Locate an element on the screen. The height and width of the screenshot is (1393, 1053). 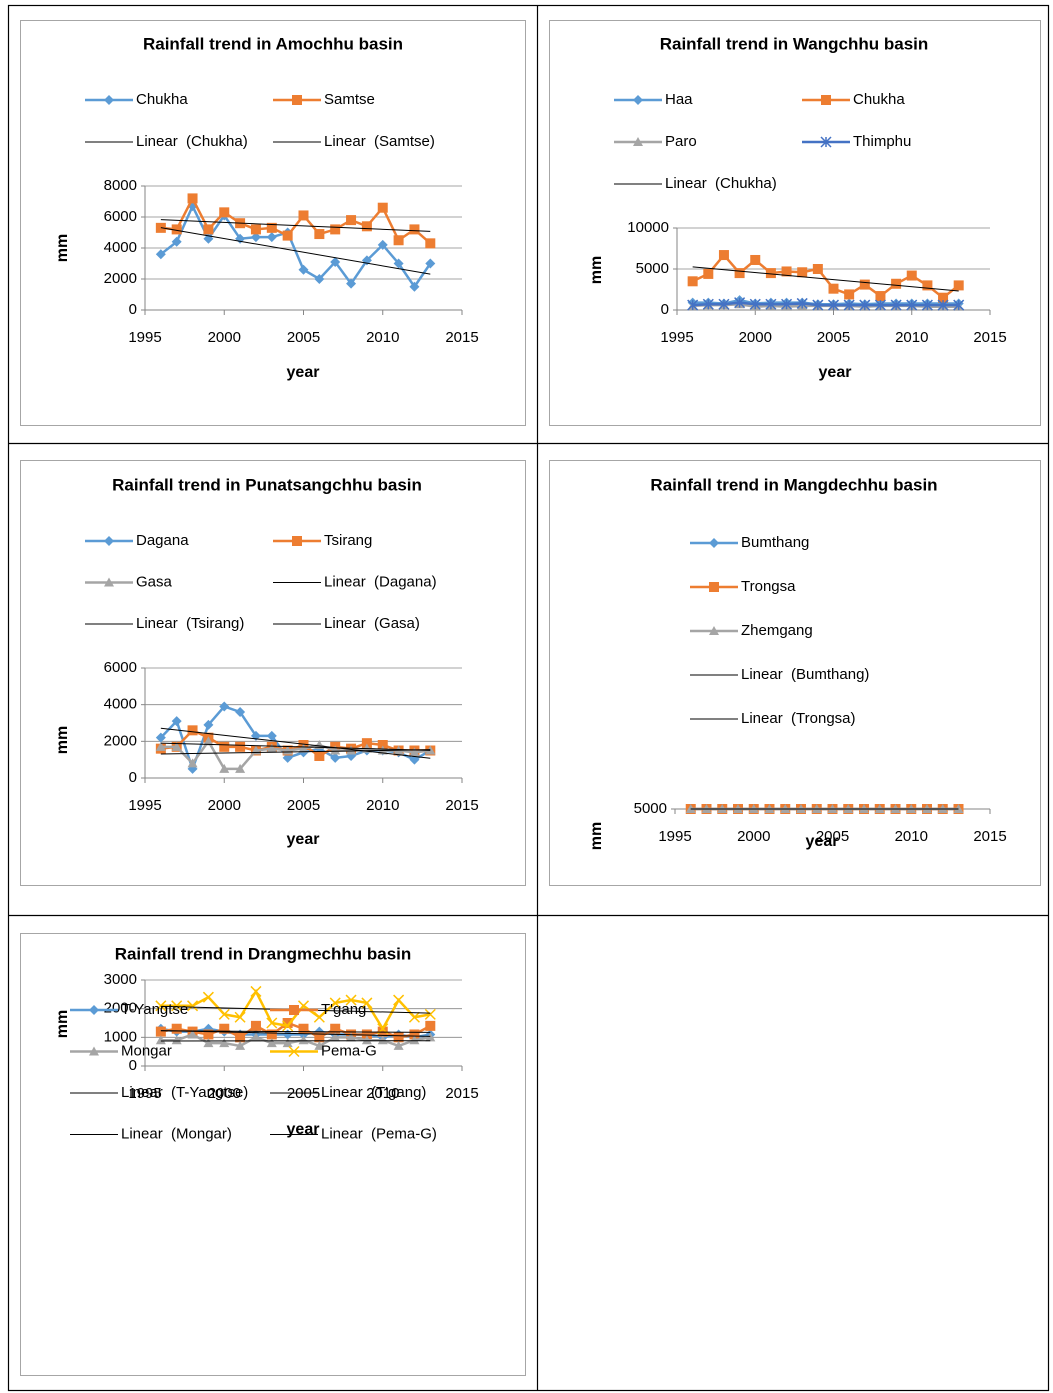
legend-label: Linear (Samtse) is located at coordinates (379, 141).